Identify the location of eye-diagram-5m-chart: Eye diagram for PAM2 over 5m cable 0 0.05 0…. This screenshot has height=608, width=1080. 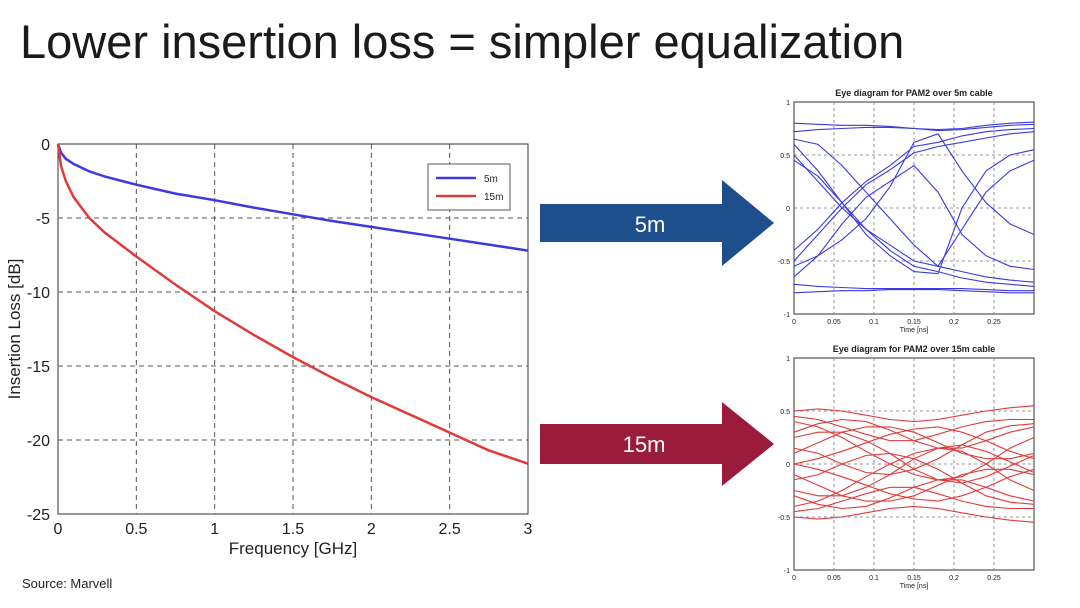
(906, 211).